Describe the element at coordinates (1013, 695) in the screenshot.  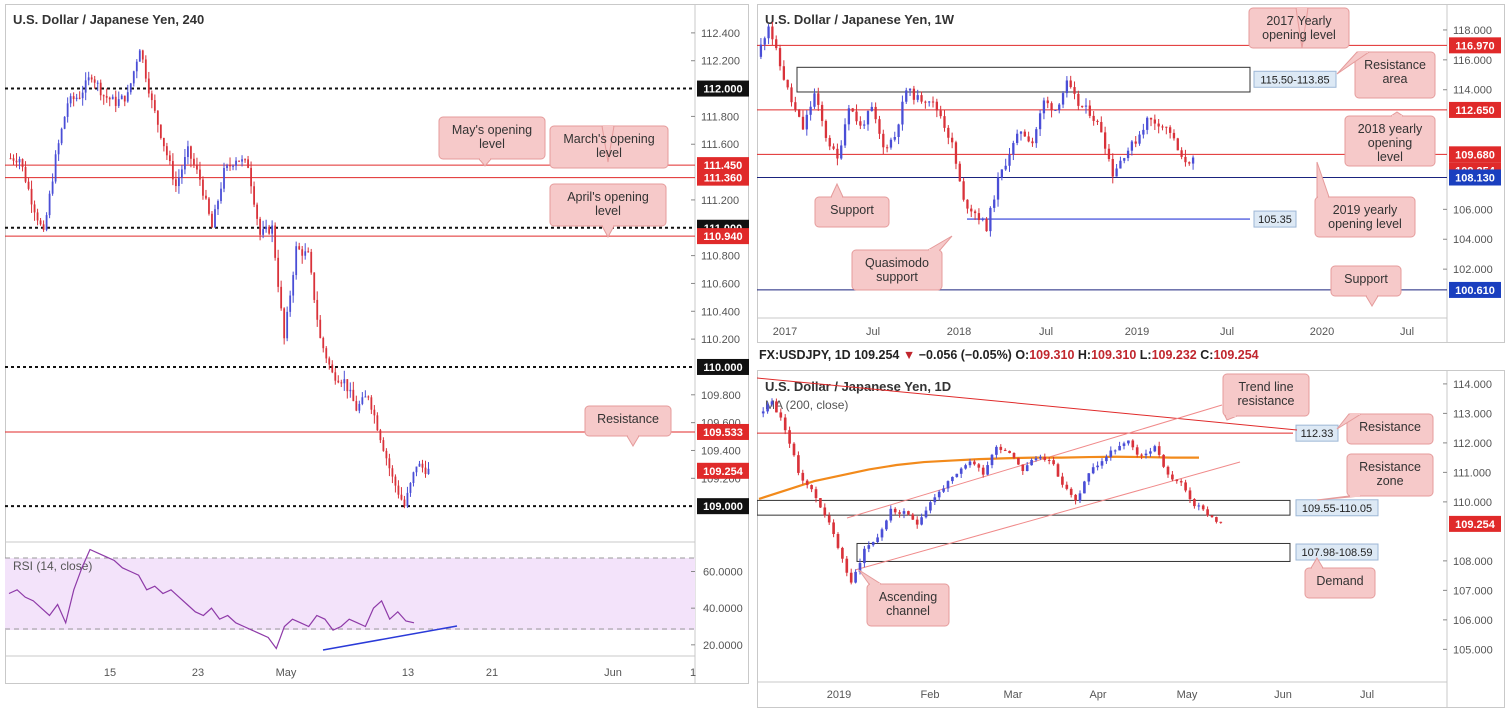
I see `time-tick-label: Mar` at that location.